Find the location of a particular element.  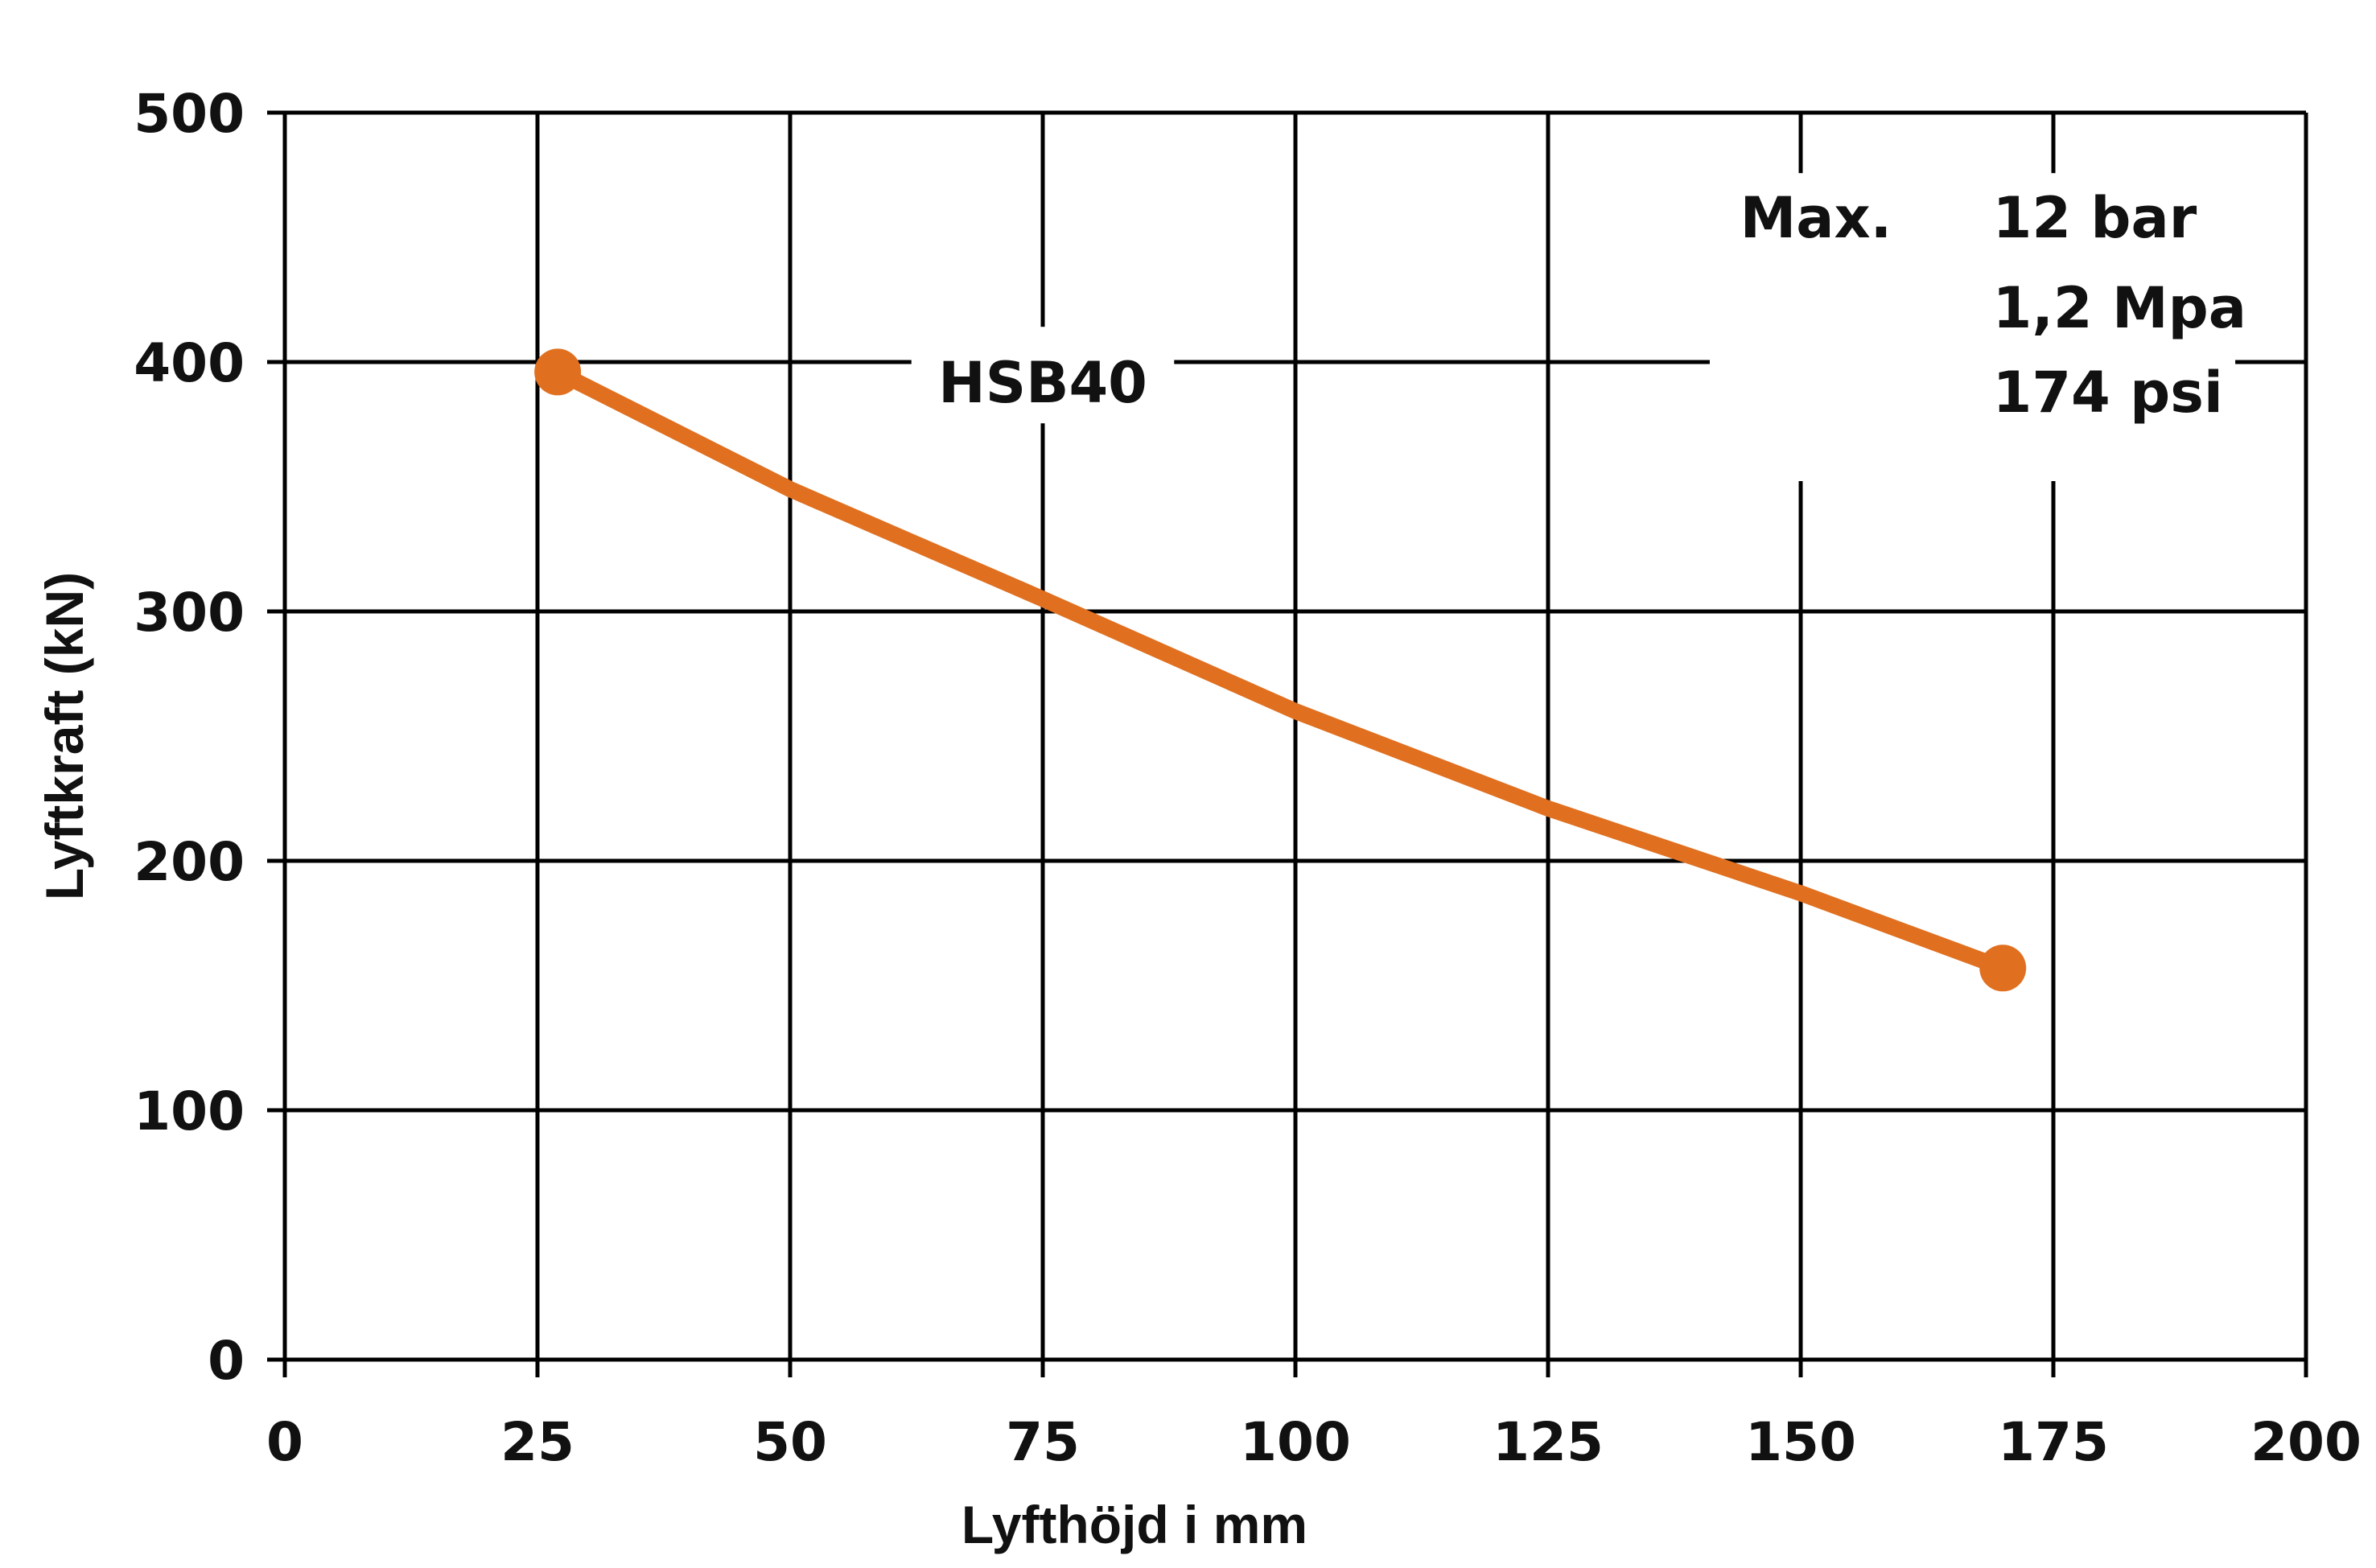

series-label-mask is located at coordinates (1043, 375).